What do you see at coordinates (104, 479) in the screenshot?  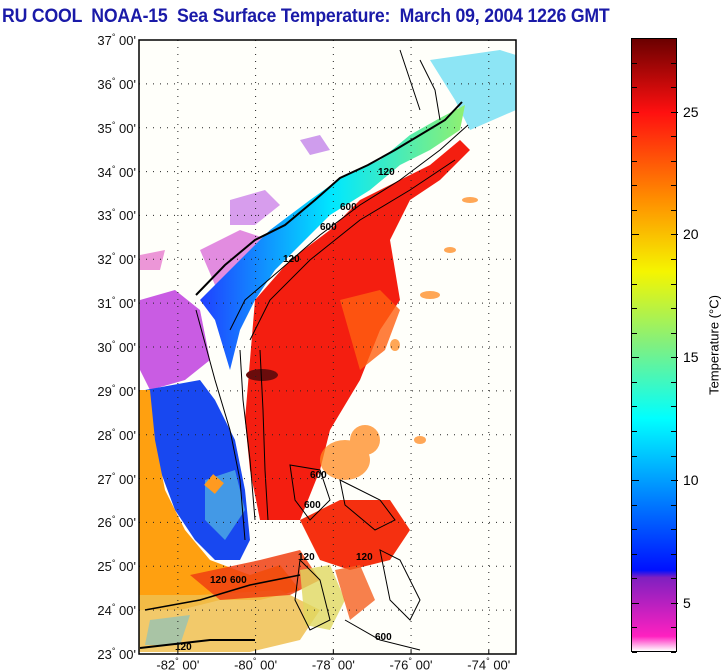 I see `deg-value: 27` at bounding box center [104, 479].